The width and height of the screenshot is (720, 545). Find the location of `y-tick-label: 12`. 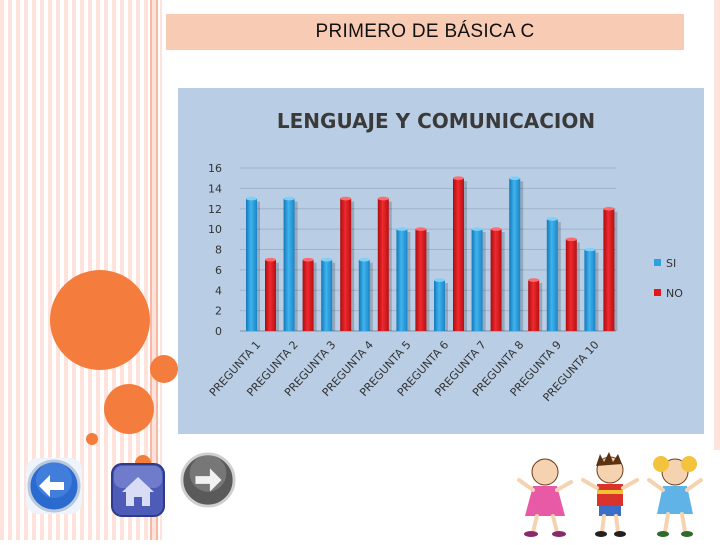

y-tick-label: 12 is located at coordinates (215, 209).